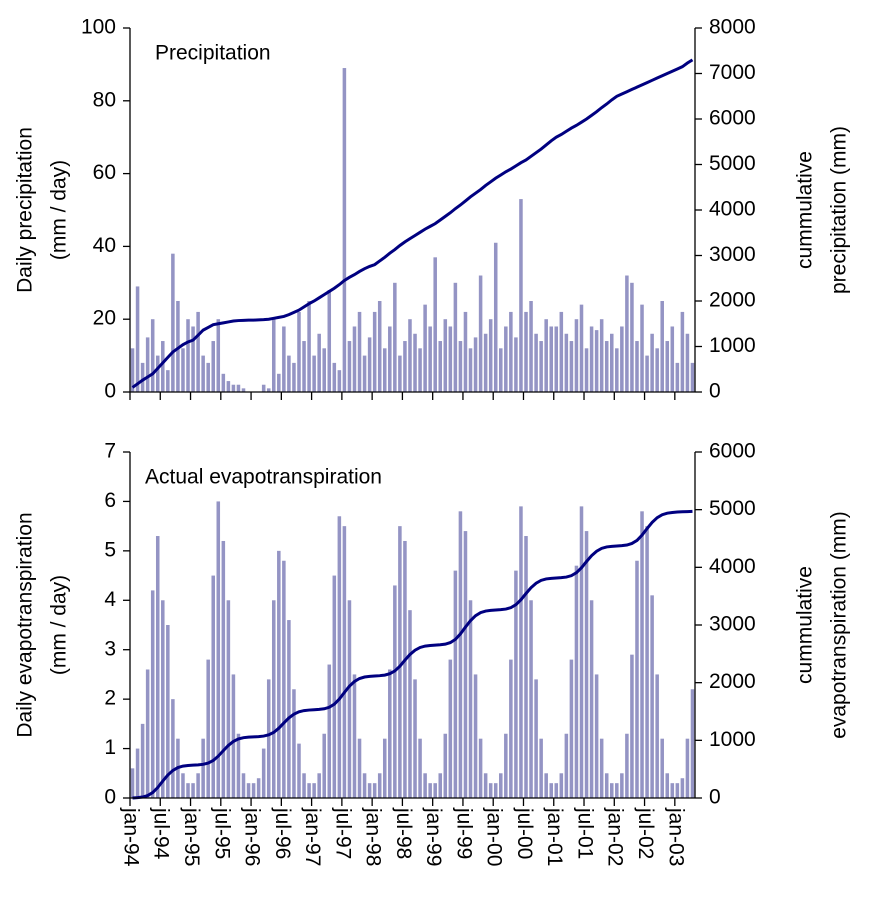 The height and width of the screenshot is (897, 869). Describe the element at coordinates (98, 27) in the screenshot. I see `y-tick-label: 100` at that location.